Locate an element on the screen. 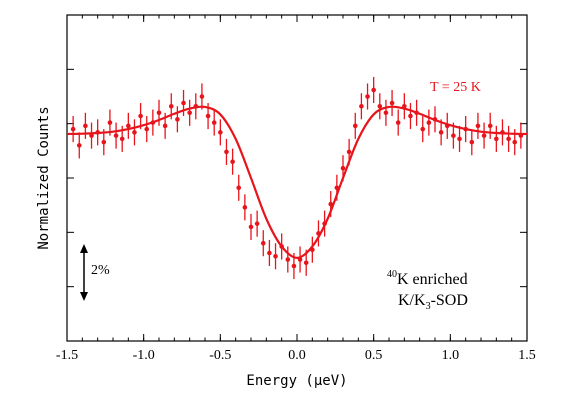 The height and width of the screenshot is (403, 566). scale-bar-arrow-up is located at coordinates (84, 248).